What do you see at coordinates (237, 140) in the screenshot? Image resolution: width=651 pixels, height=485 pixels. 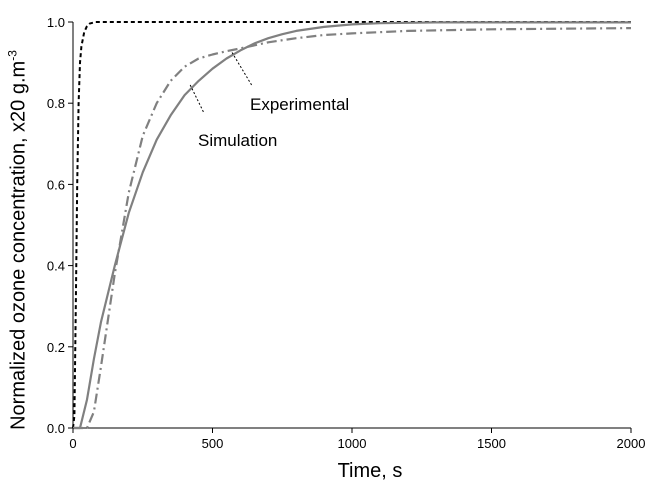 I see `simulation-annotation: Simulation` at bounding box center [237, 140].